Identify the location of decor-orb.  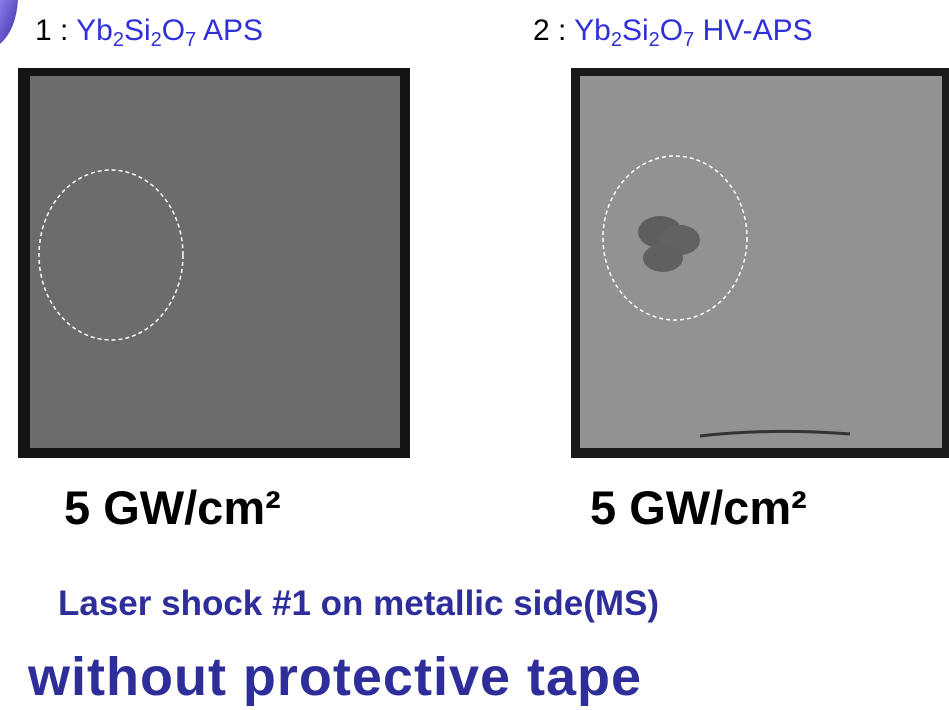
(9, 22).